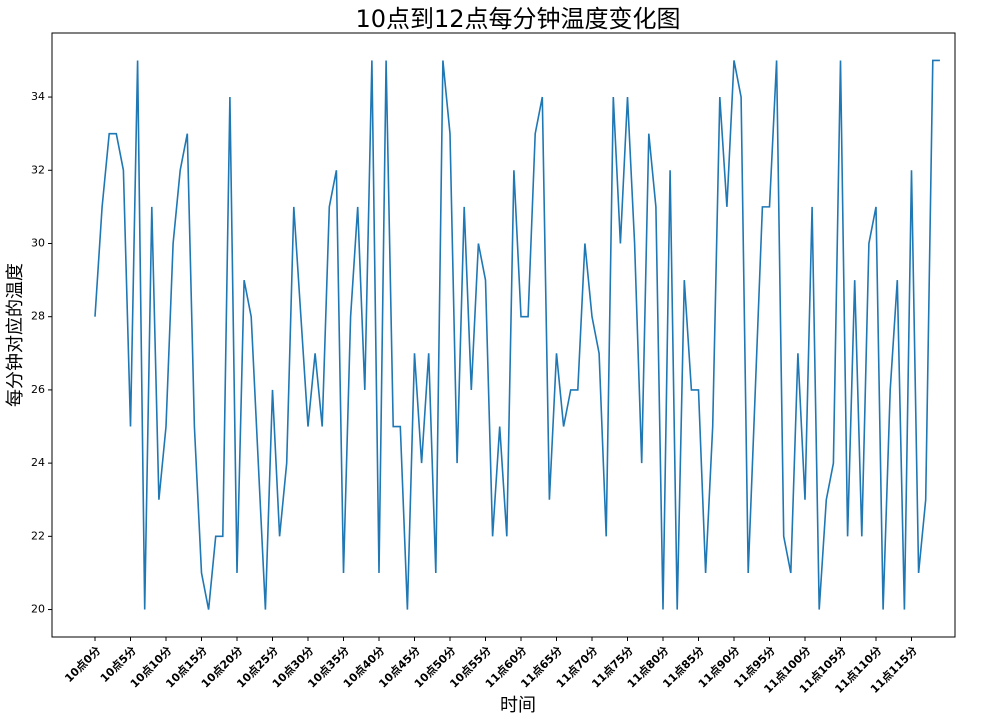 The image size is (991, 725). I want to click on y-axis-label: 每分钟对应的温度, so click(15, 335).